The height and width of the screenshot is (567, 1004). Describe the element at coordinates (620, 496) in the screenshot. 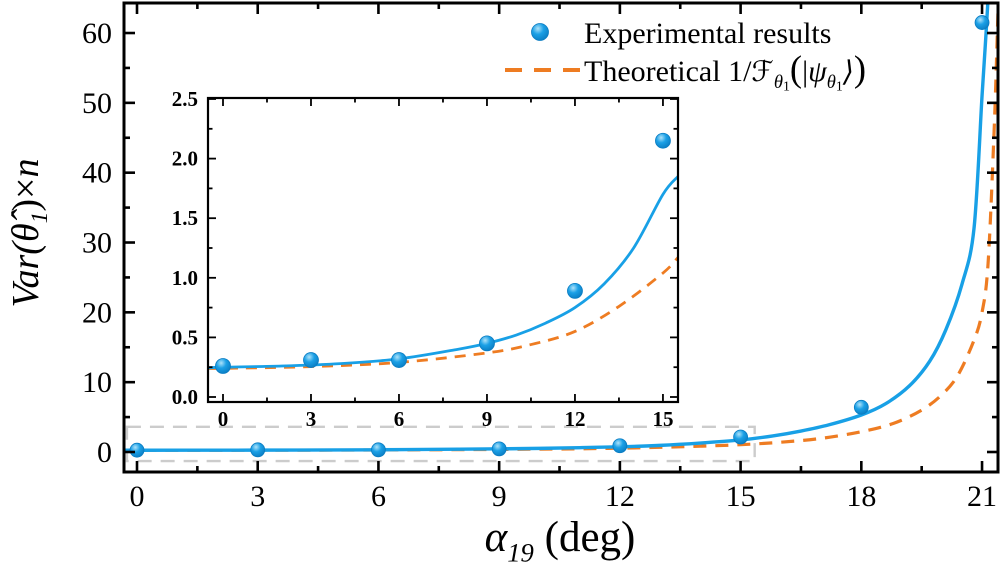

I see `x-tick-label: 12` at that location.